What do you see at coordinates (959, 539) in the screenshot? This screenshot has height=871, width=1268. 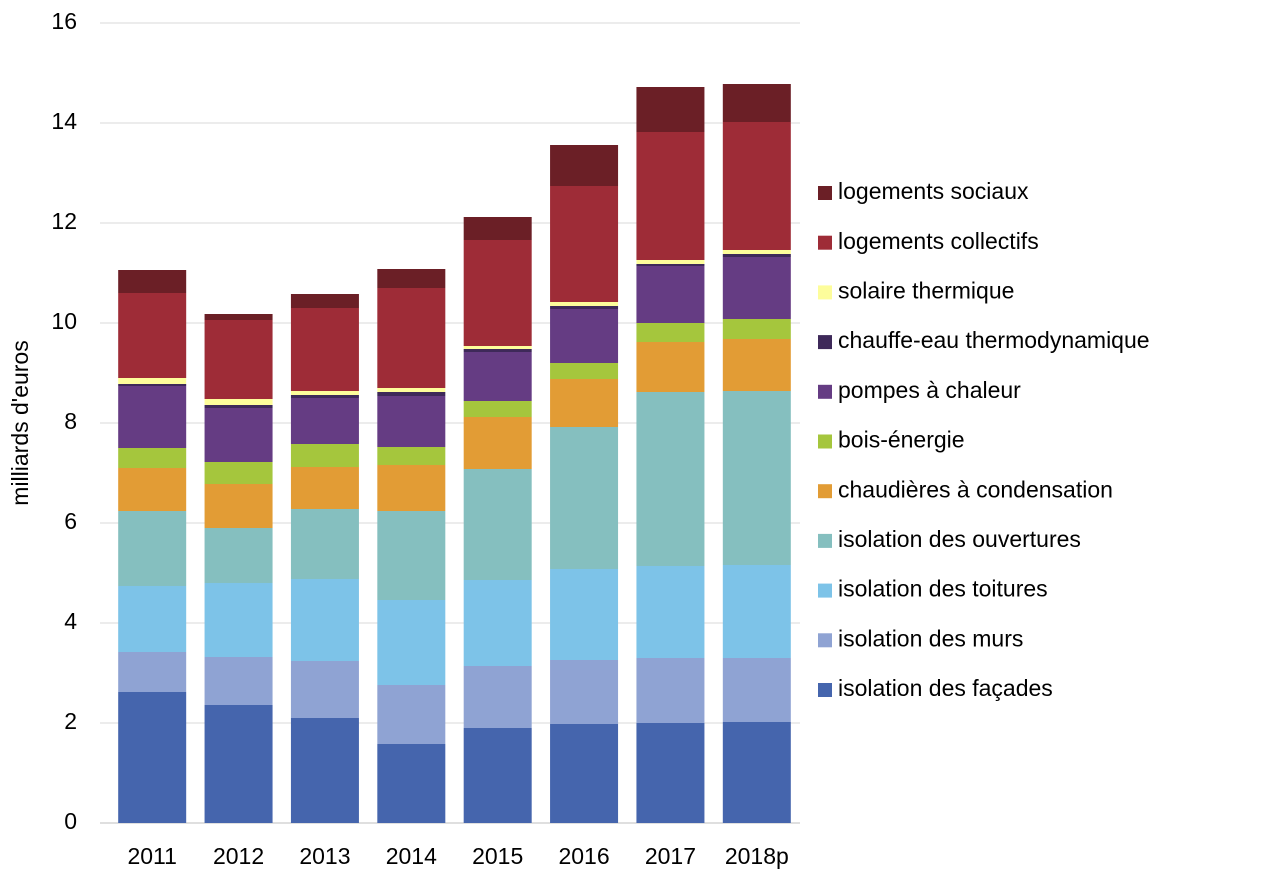 I see `legend-label: isolation des ouvertures` at bounding box center [959, 539].